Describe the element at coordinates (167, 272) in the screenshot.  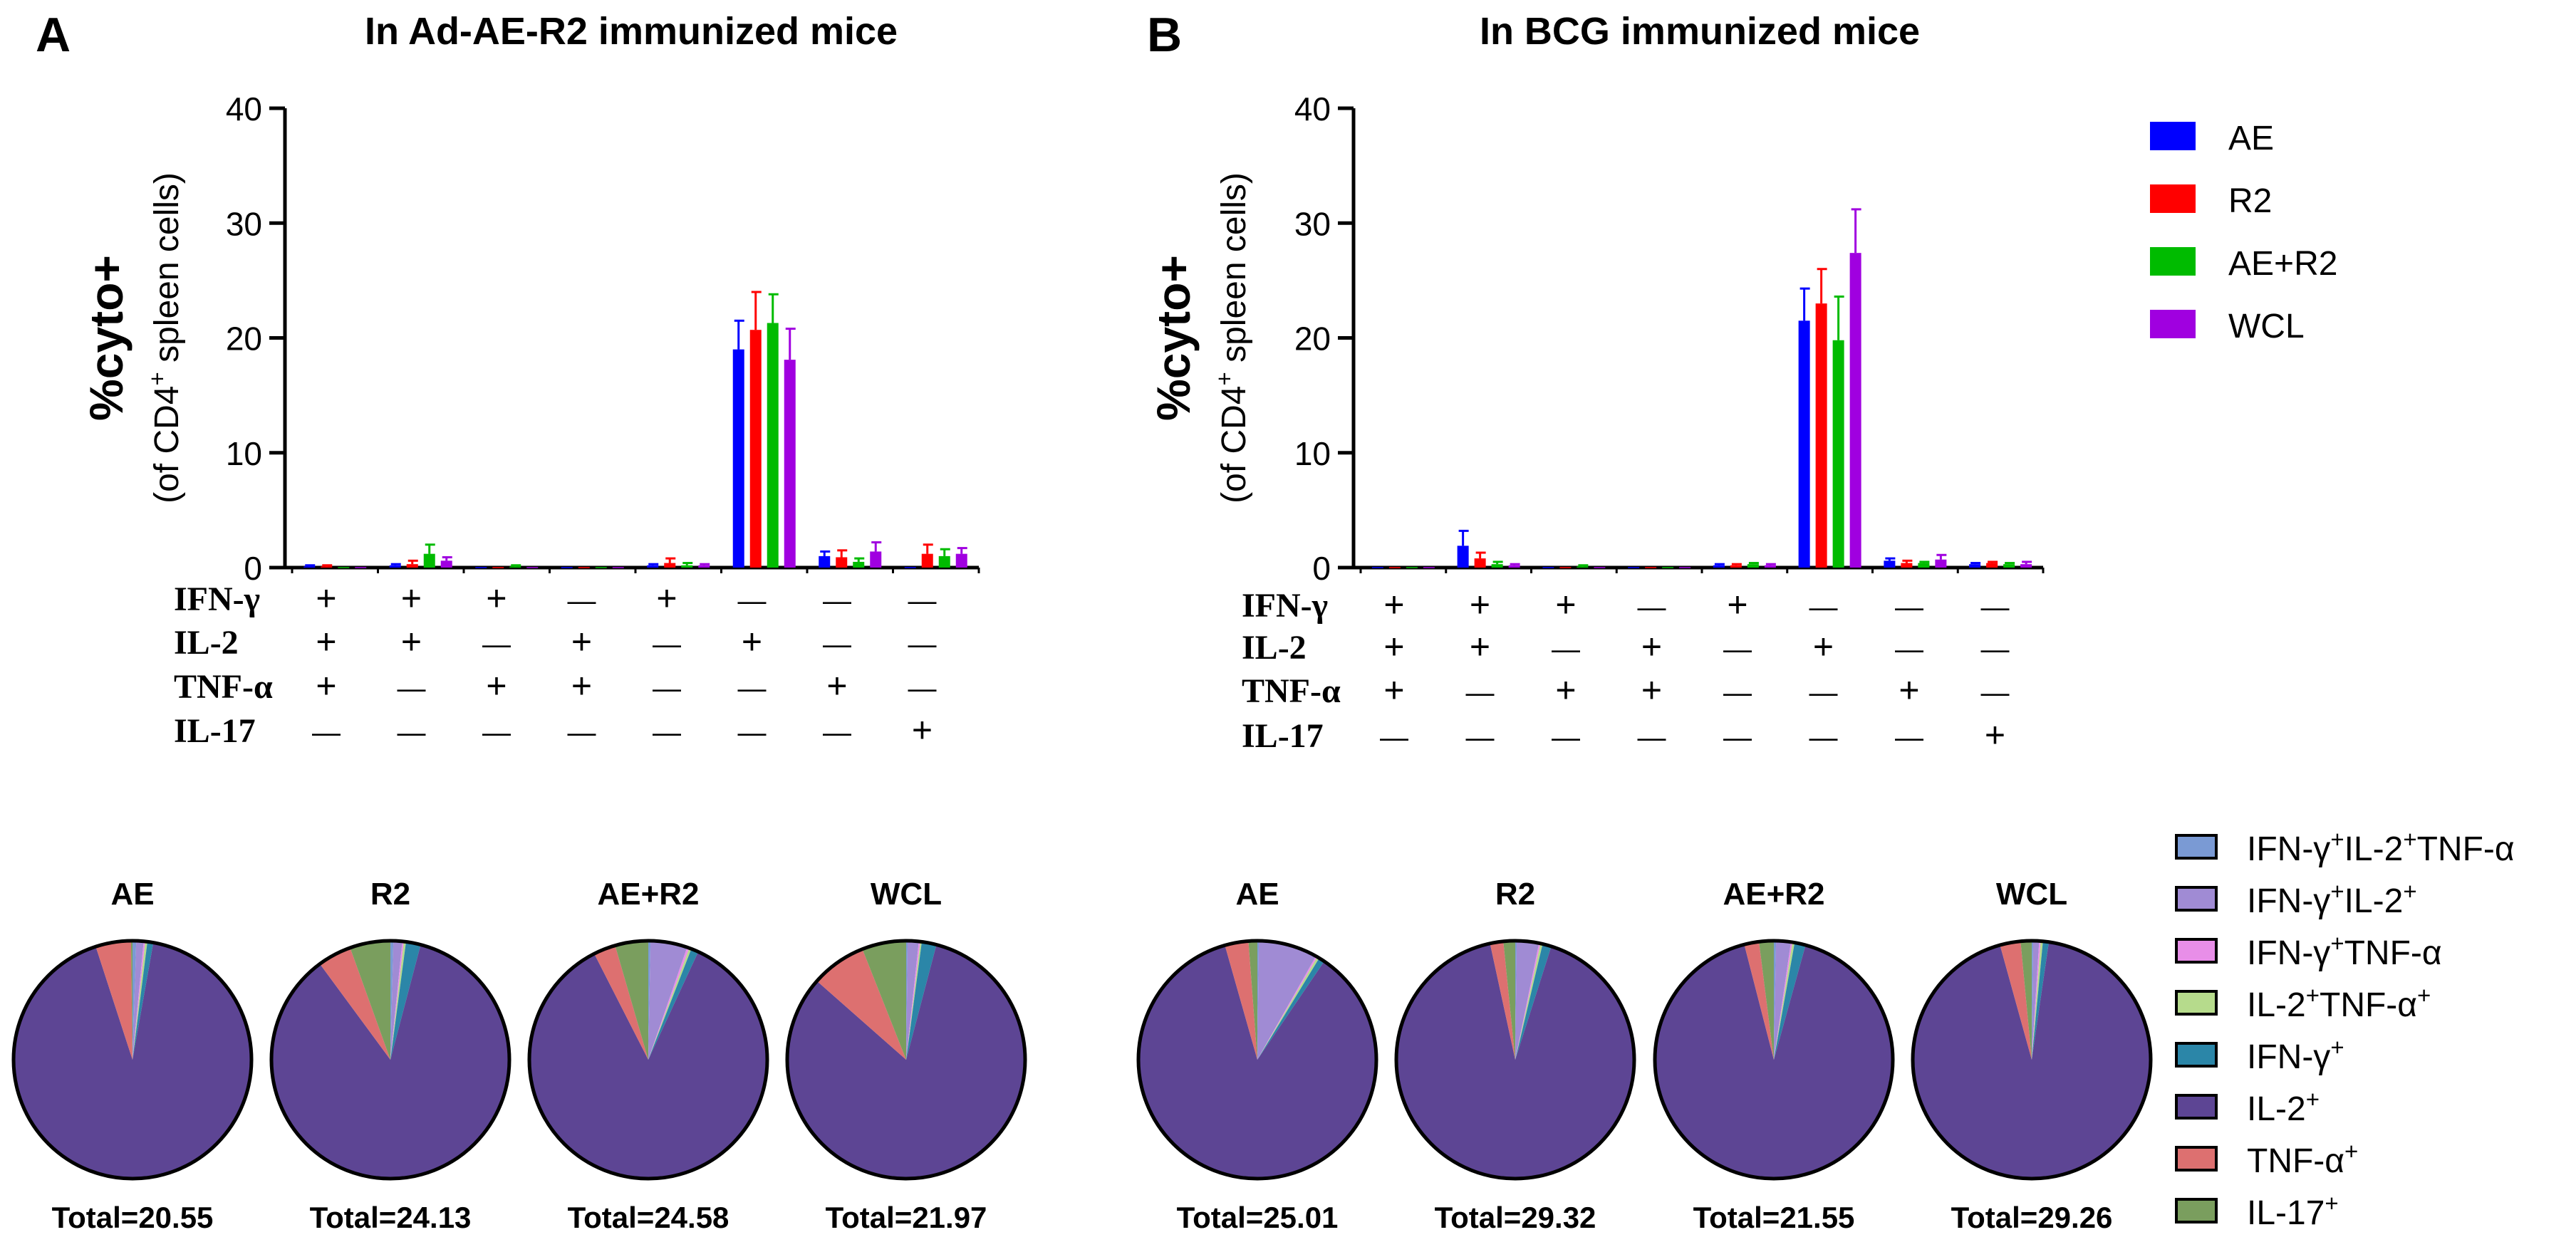
I see `text-span: spleen cells)` at that location.